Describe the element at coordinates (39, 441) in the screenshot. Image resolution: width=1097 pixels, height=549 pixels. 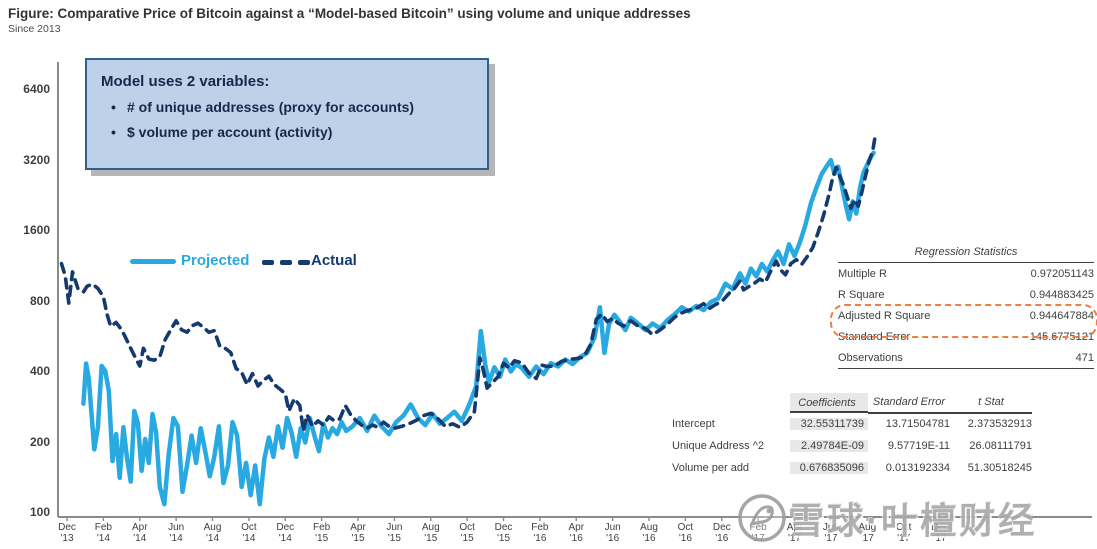
I see `y-tick-label: 200` at that location.